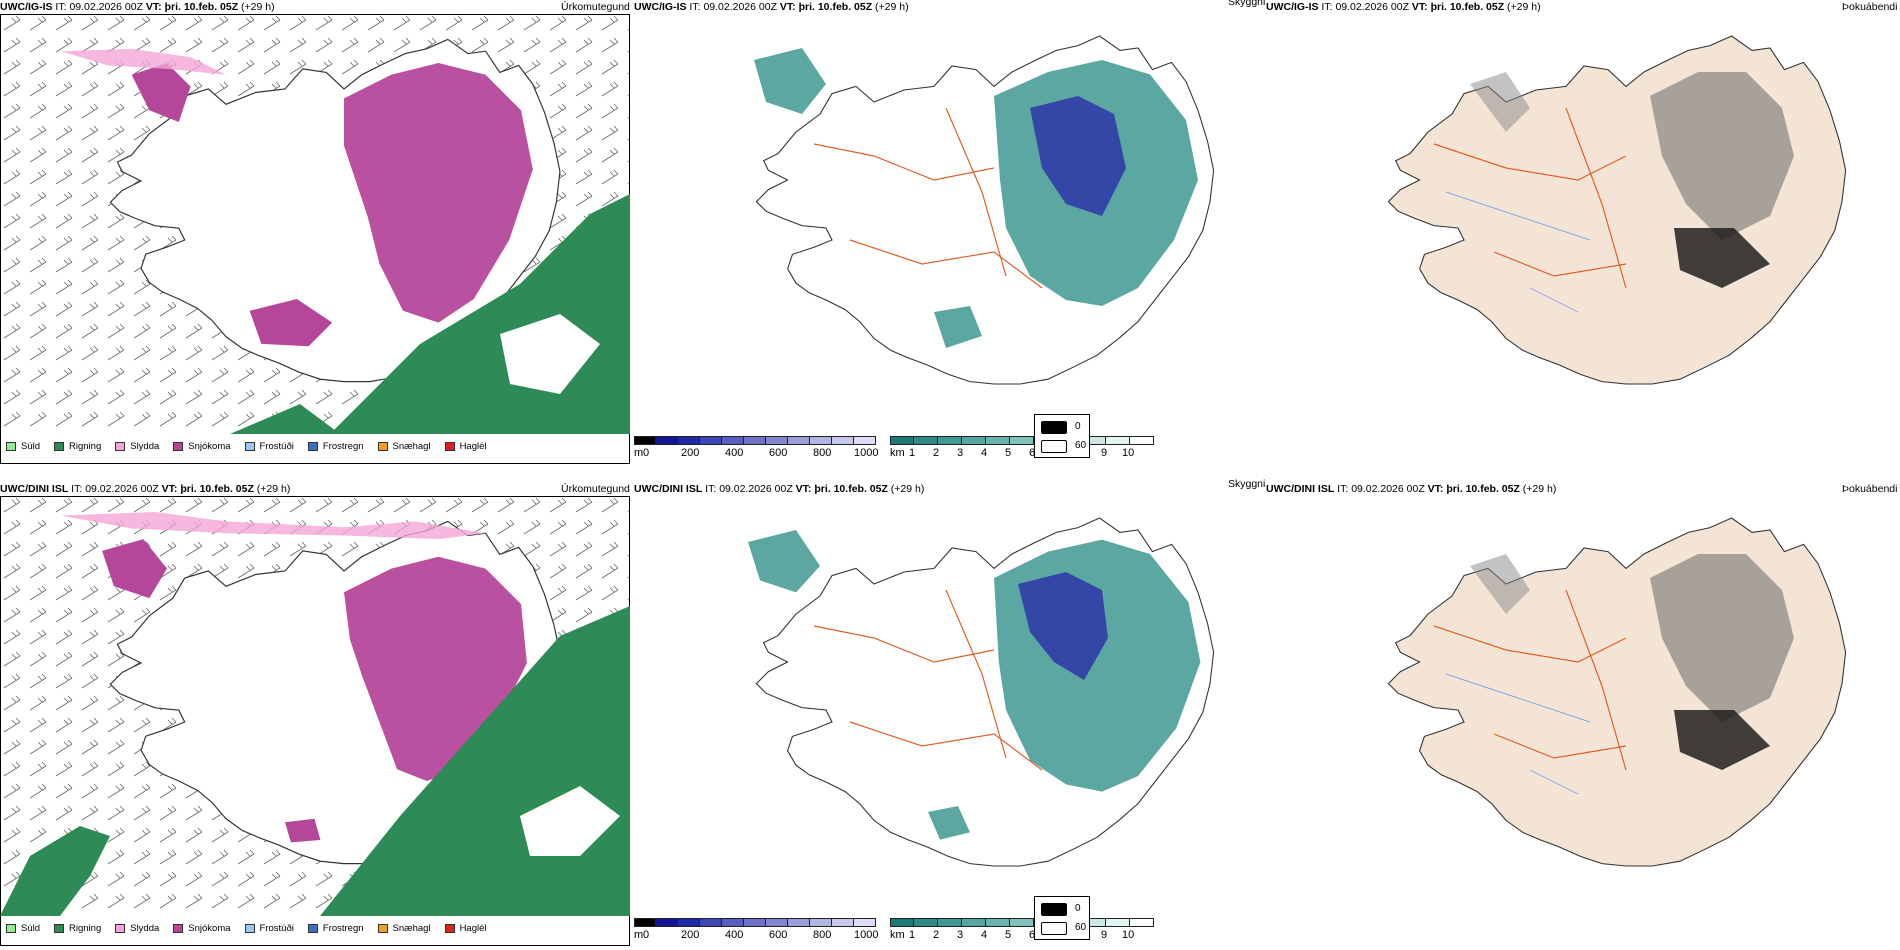  I want to click on km-tick-label: 10, so click(1128, 935).